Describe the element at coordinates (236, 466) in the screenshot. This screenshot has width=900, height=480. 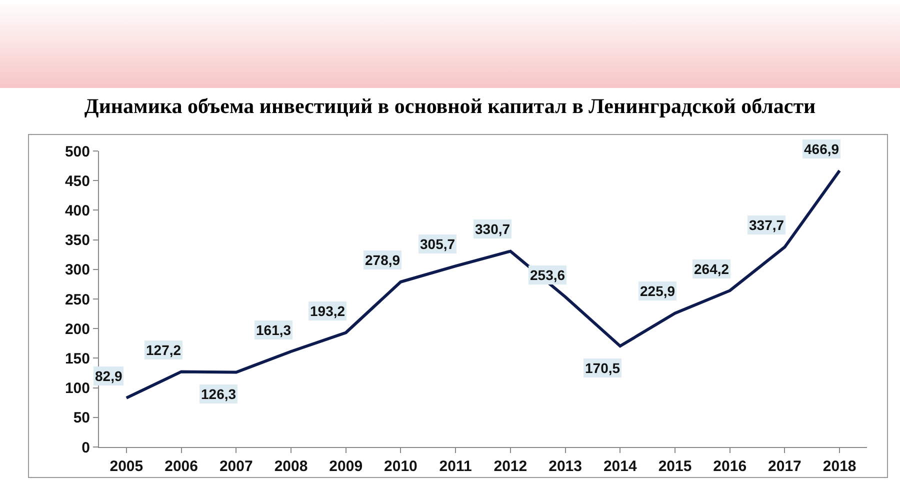
I see `x-tick-label: 2007` at that location.